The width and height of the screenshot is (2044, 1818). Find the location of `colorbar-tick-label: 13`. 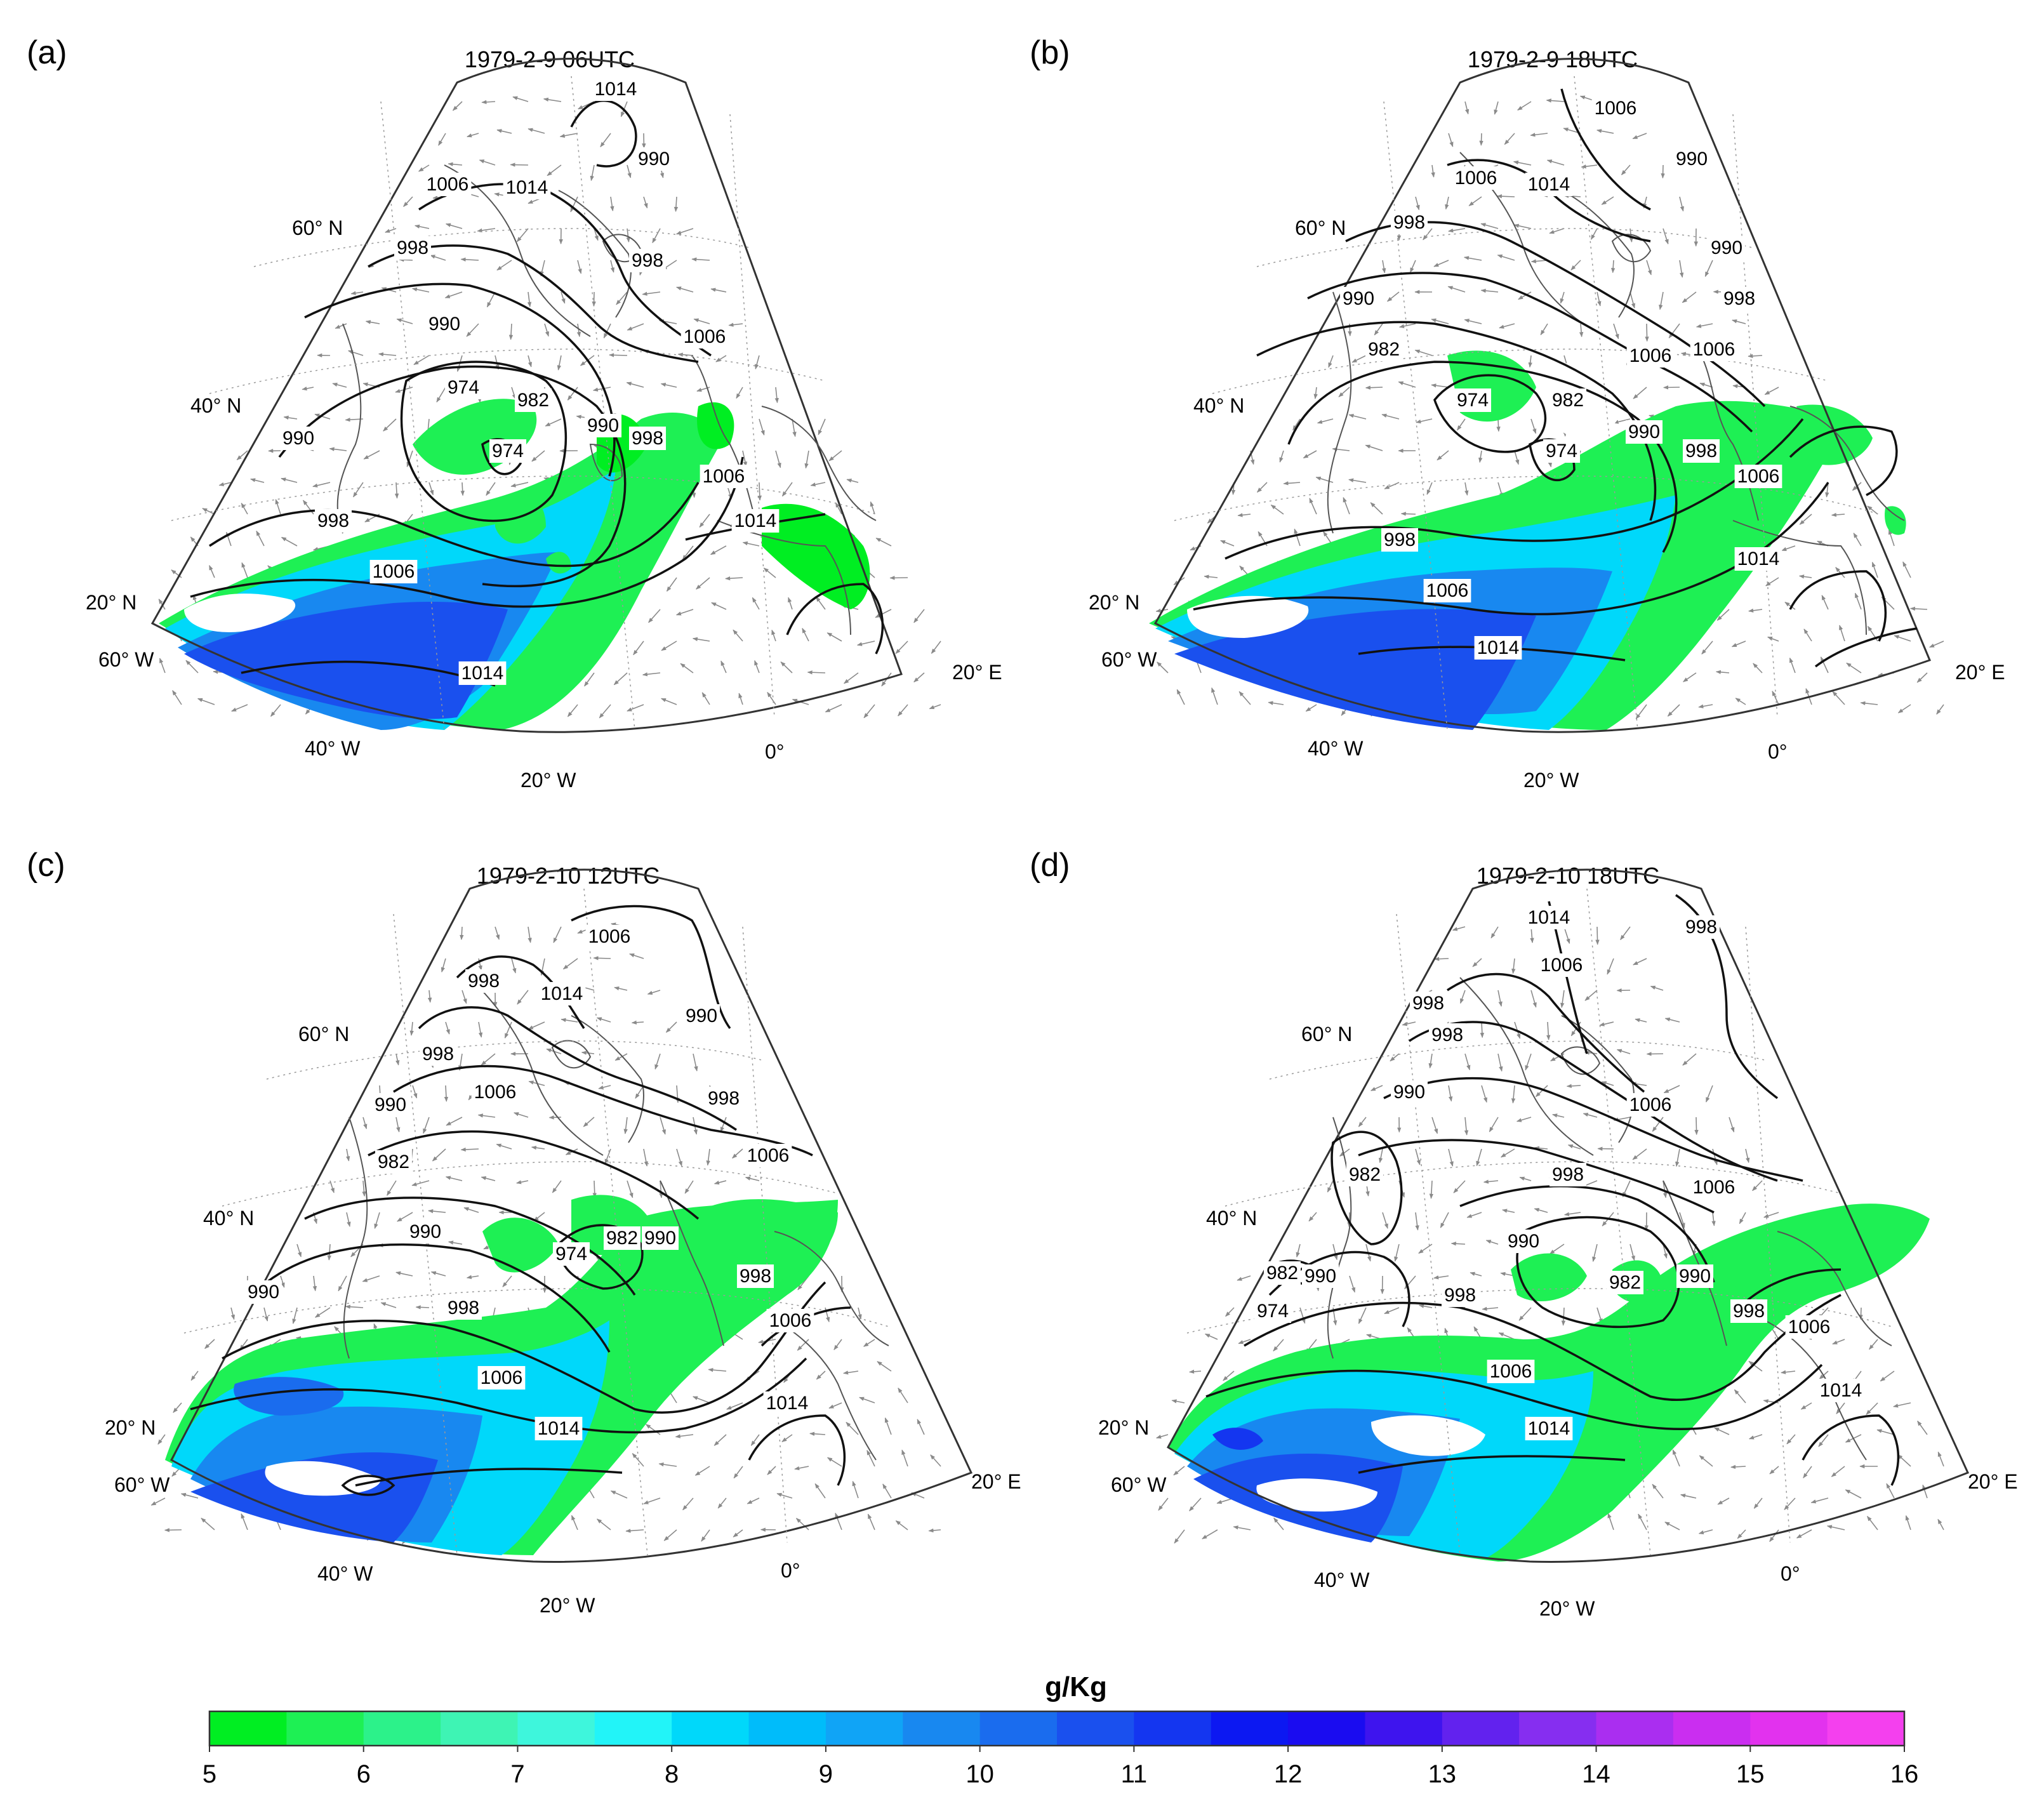

colorbar-tick-label: 13 is located at coordinates (1442, 1774).